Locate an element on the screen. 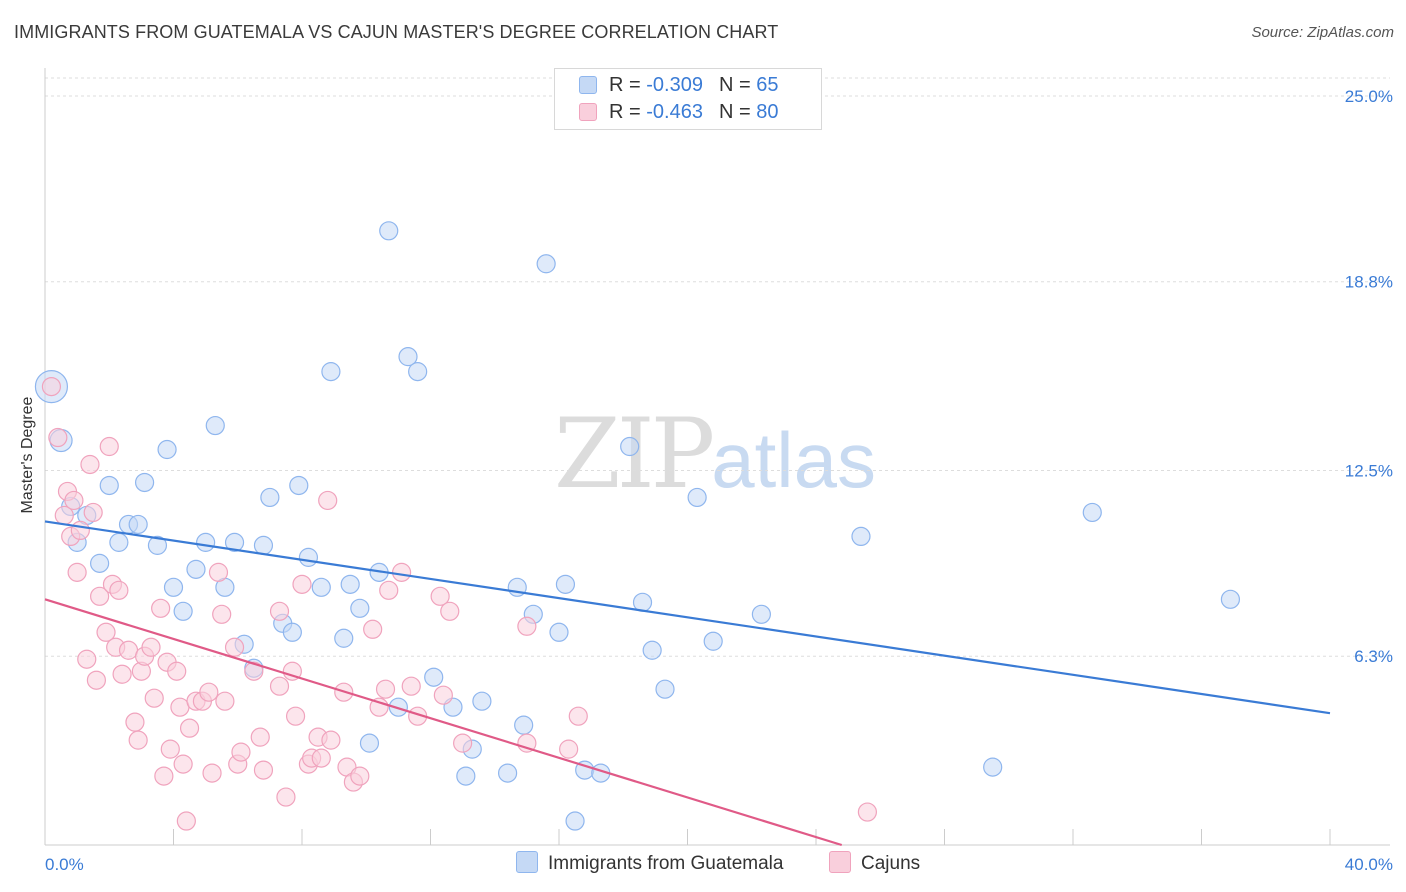 Image resolution: width=1406 pixels, height=892 pixels. legend-r-label: R = is located at coordinates (625, 85).